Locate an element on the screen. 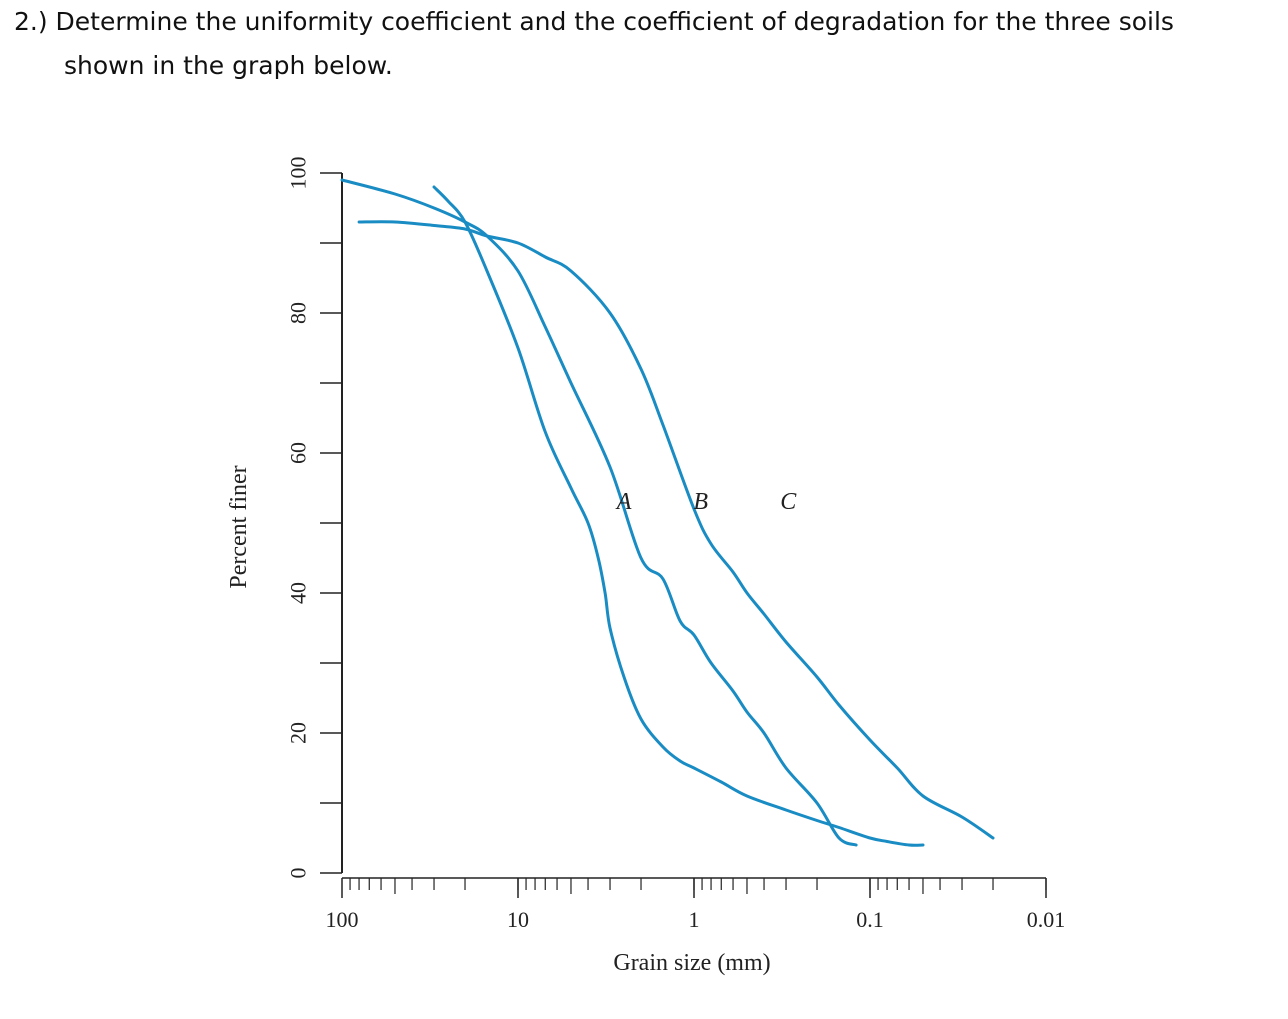  y-tick-label-60: 60 is located at coordinates (298, 453).